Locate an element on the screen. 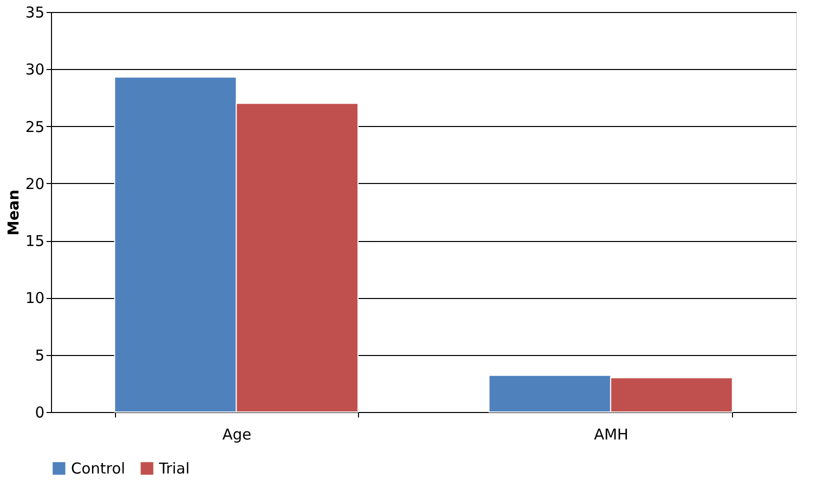 The width and height of the screenshot is (834, 500). x-tick-label: AMH is located at coordinates (611, 435).